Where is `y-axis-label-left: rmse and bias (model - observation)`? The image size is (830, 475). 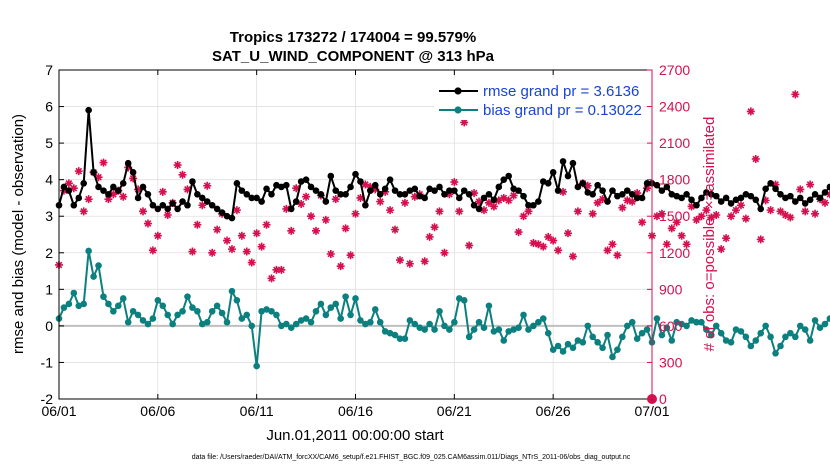 y-axis-label-left: rmse and bias (model - observation) is located at coordinates (18, 234).